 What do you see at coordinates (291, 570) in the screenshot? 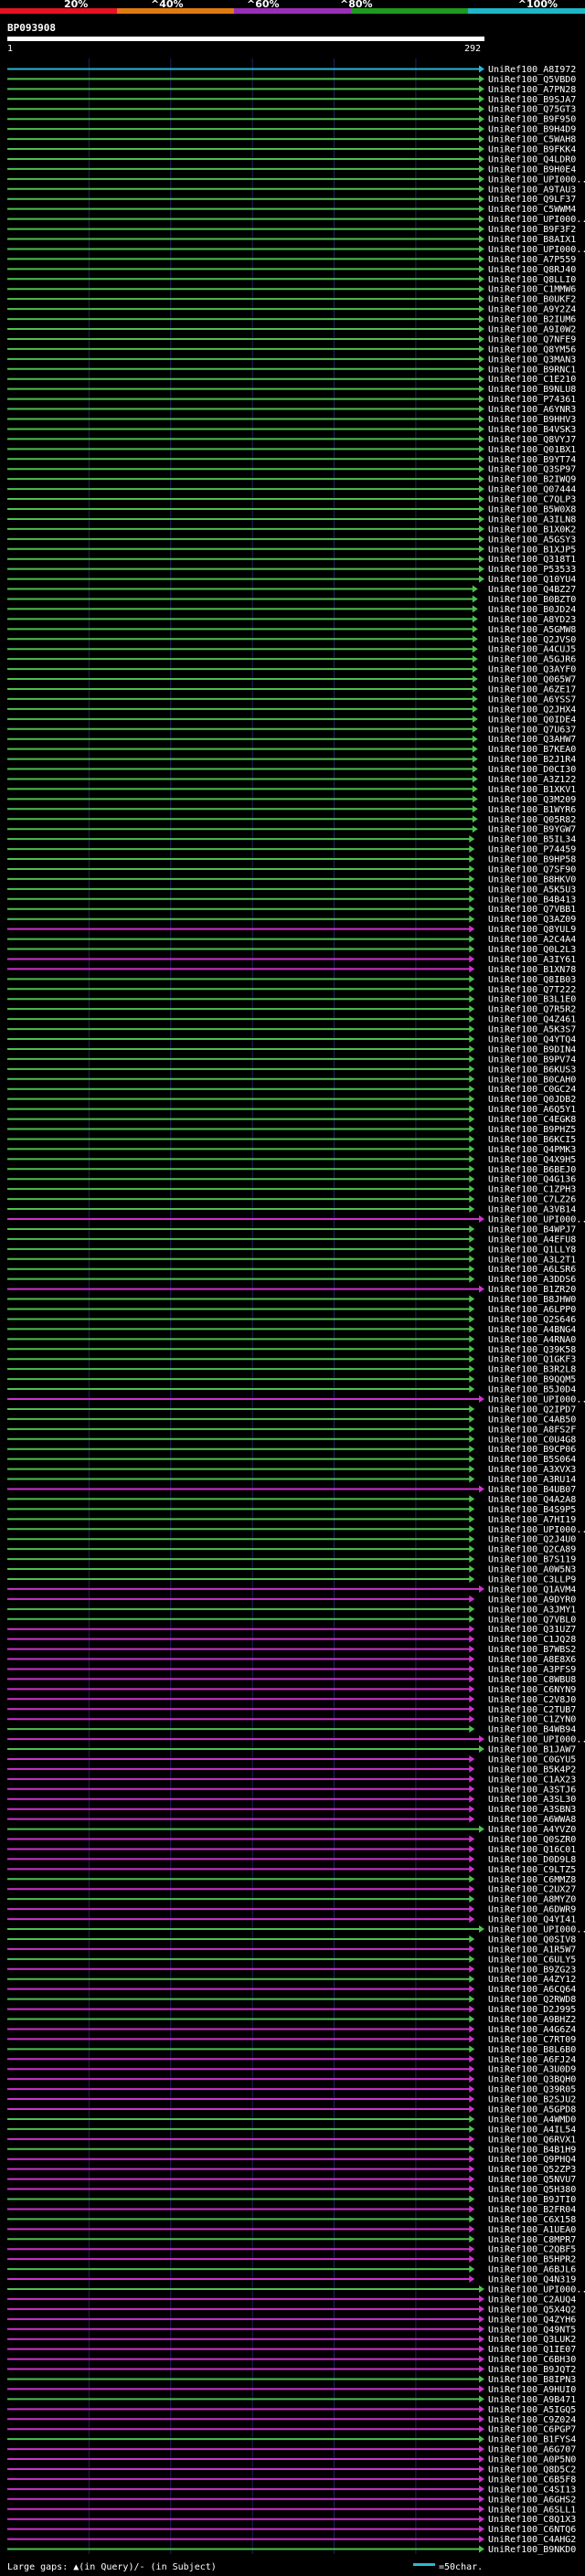
I see `hit-row: UniRef100_P53533` at bounding box center [291, 570].